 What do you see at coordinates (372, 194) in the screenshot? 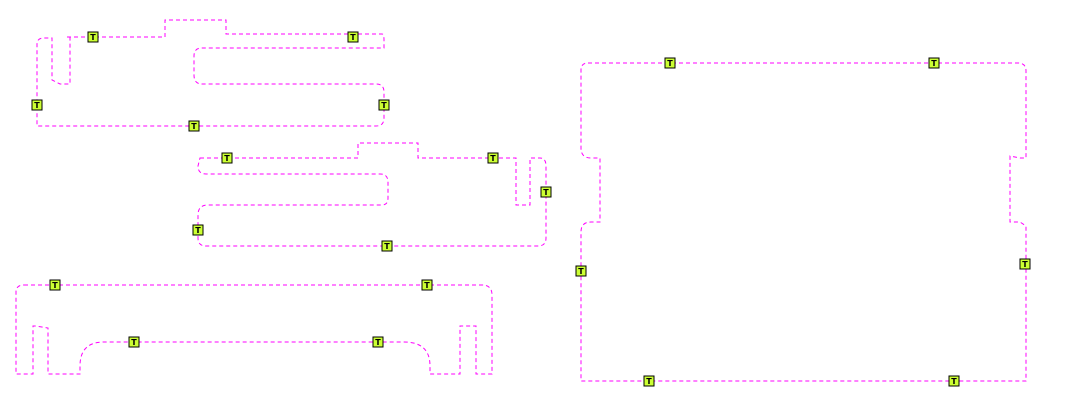
I see `part-2-outline` at bounding box center [372, 194].